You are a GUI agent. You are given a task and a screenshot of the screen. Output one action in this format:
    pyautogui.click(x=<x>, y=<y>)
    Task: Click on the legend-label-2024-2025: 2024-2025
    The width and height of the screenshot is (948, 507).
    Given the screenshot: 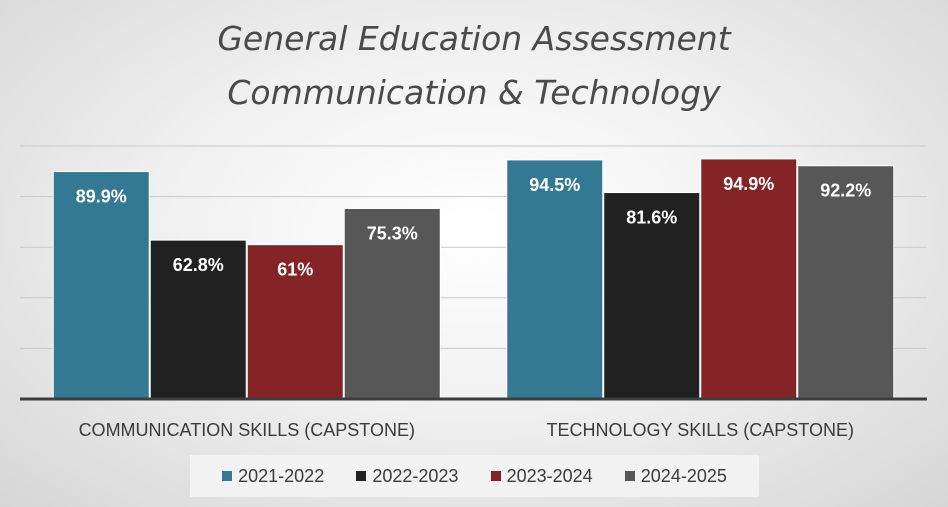 What is the action you would take?
    pyautogui.click(x=683, y=475)
    